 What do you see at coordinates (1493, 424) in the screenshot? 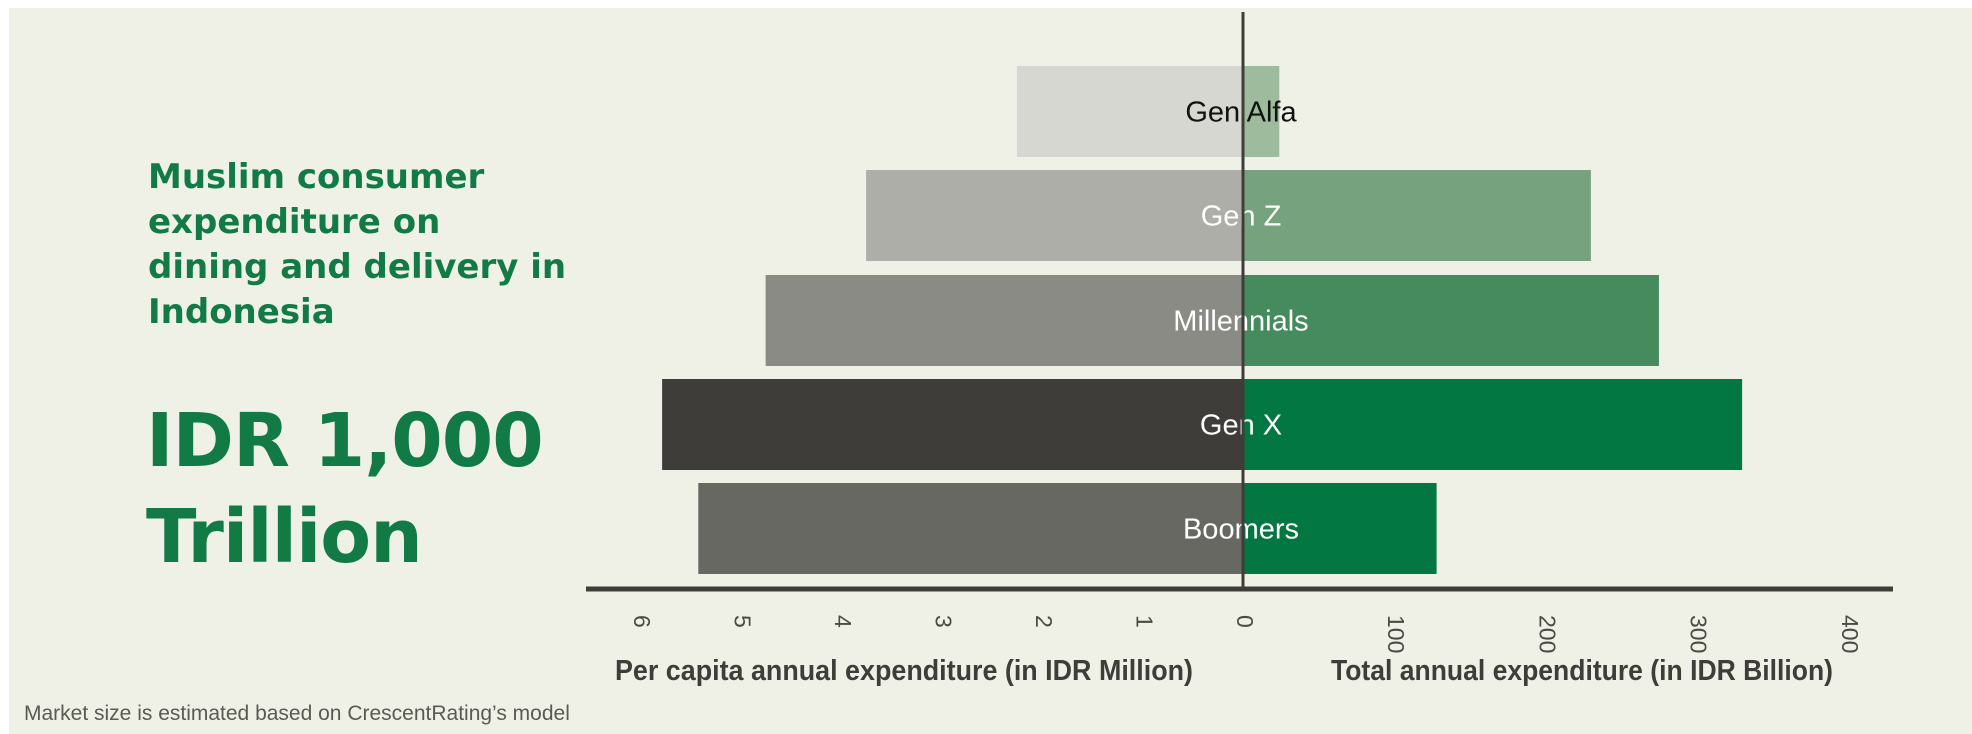
I see `right-bar-gen-x` at bounding box center [1493, 424].